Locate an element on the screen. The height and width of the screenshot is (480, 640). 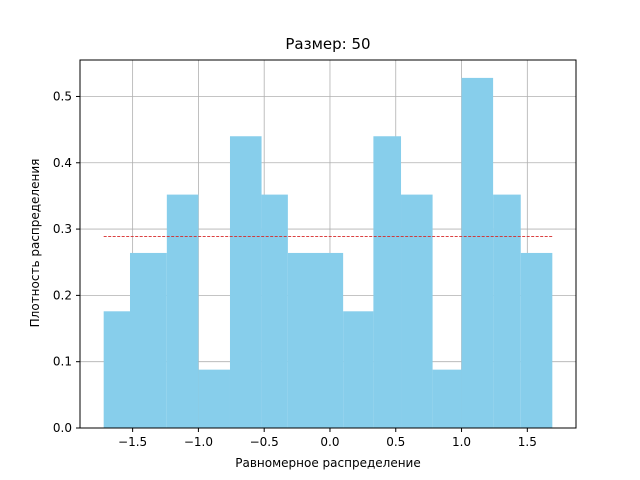
y-axis-label: Плотность распределения is located at coordinates (35, 243).